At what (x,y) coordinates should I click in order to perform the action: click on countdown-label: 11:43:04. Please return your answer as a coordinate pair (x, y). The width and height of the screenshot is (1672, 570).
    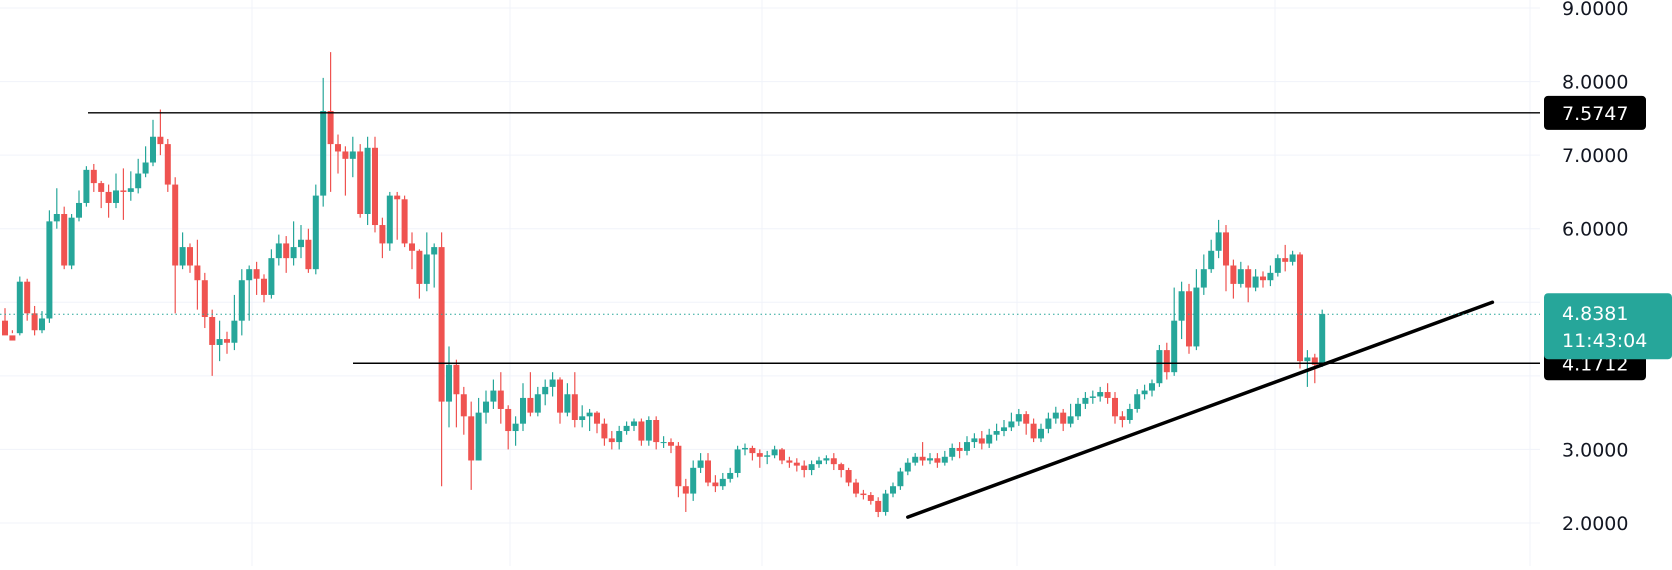
    Looking at the image, I should click on (1604, 341).